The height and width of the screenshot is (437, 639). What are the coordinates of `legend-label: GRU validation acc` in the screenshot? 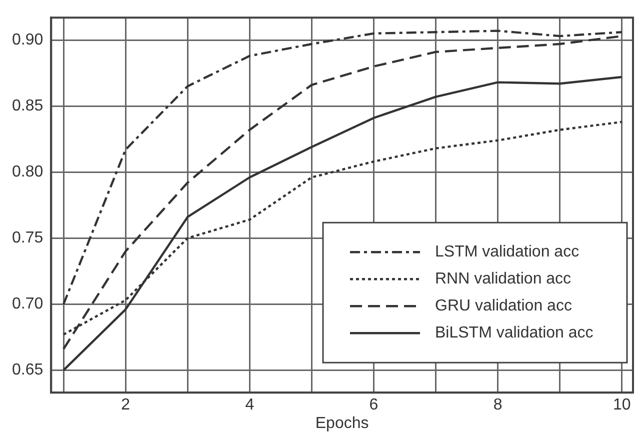 It's located at (503, 306).